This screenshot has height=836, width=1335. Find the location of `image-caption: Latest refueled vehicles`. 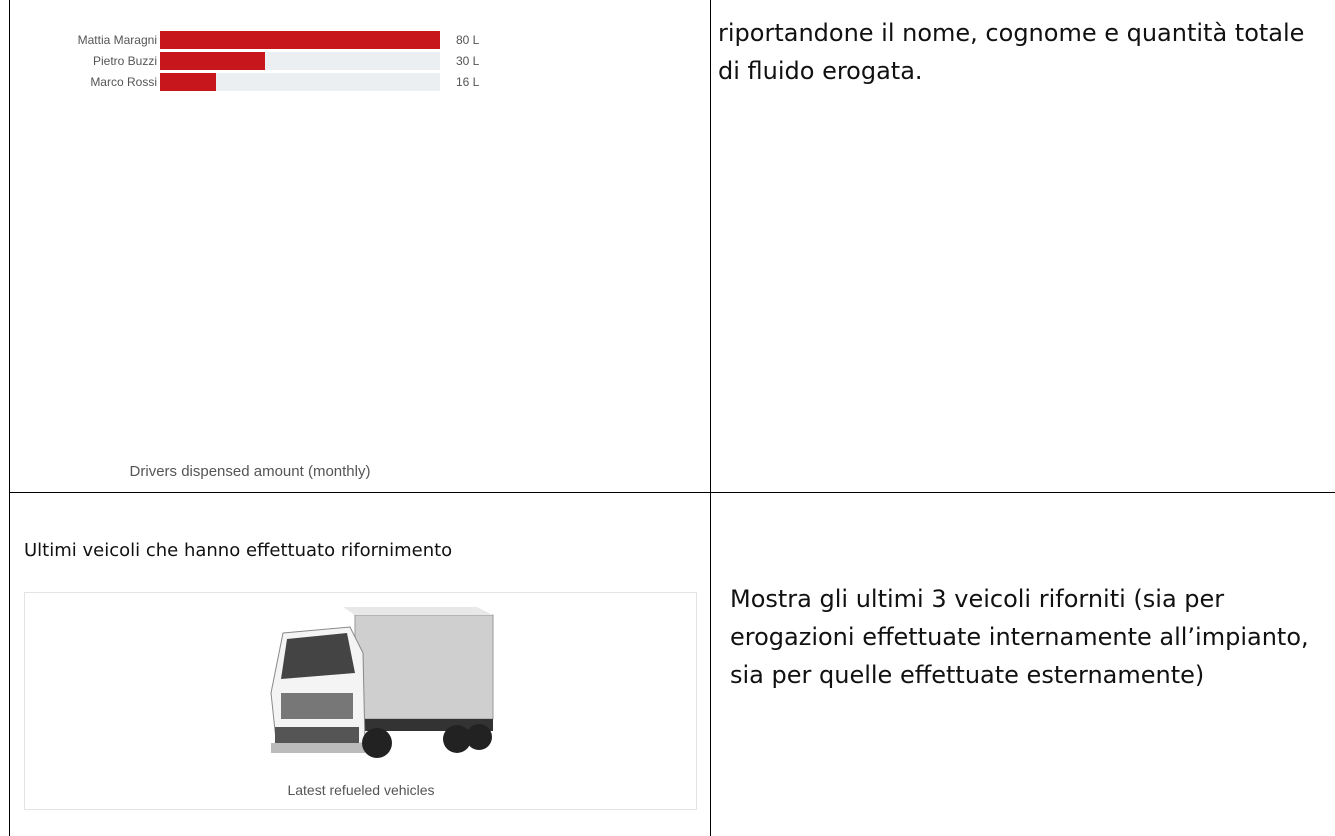

image-caption: Latest refueled vehicles is located at coordinates (360, 790).